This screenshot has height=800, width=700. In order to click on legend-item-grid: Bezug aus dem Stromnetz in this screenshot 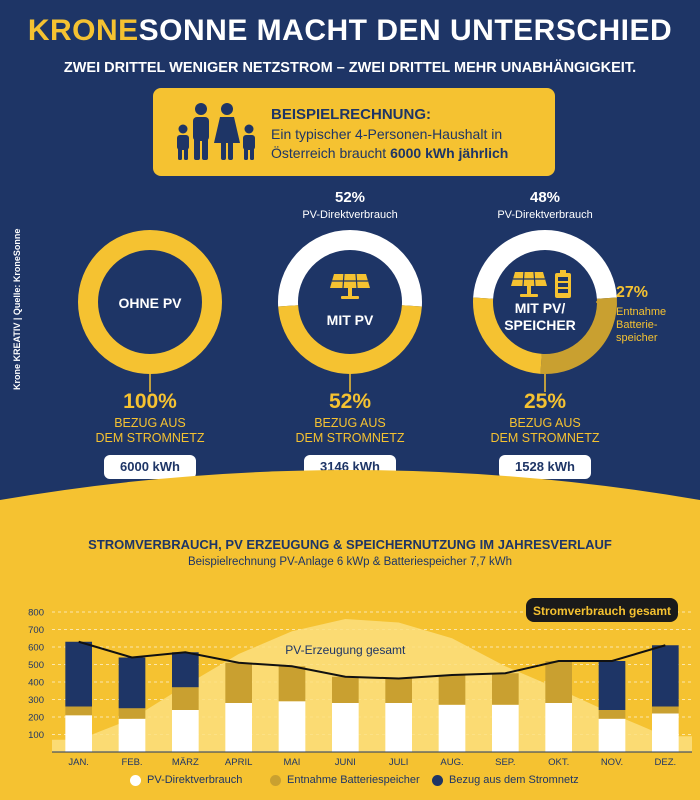, I will do `click(505, 780)`.